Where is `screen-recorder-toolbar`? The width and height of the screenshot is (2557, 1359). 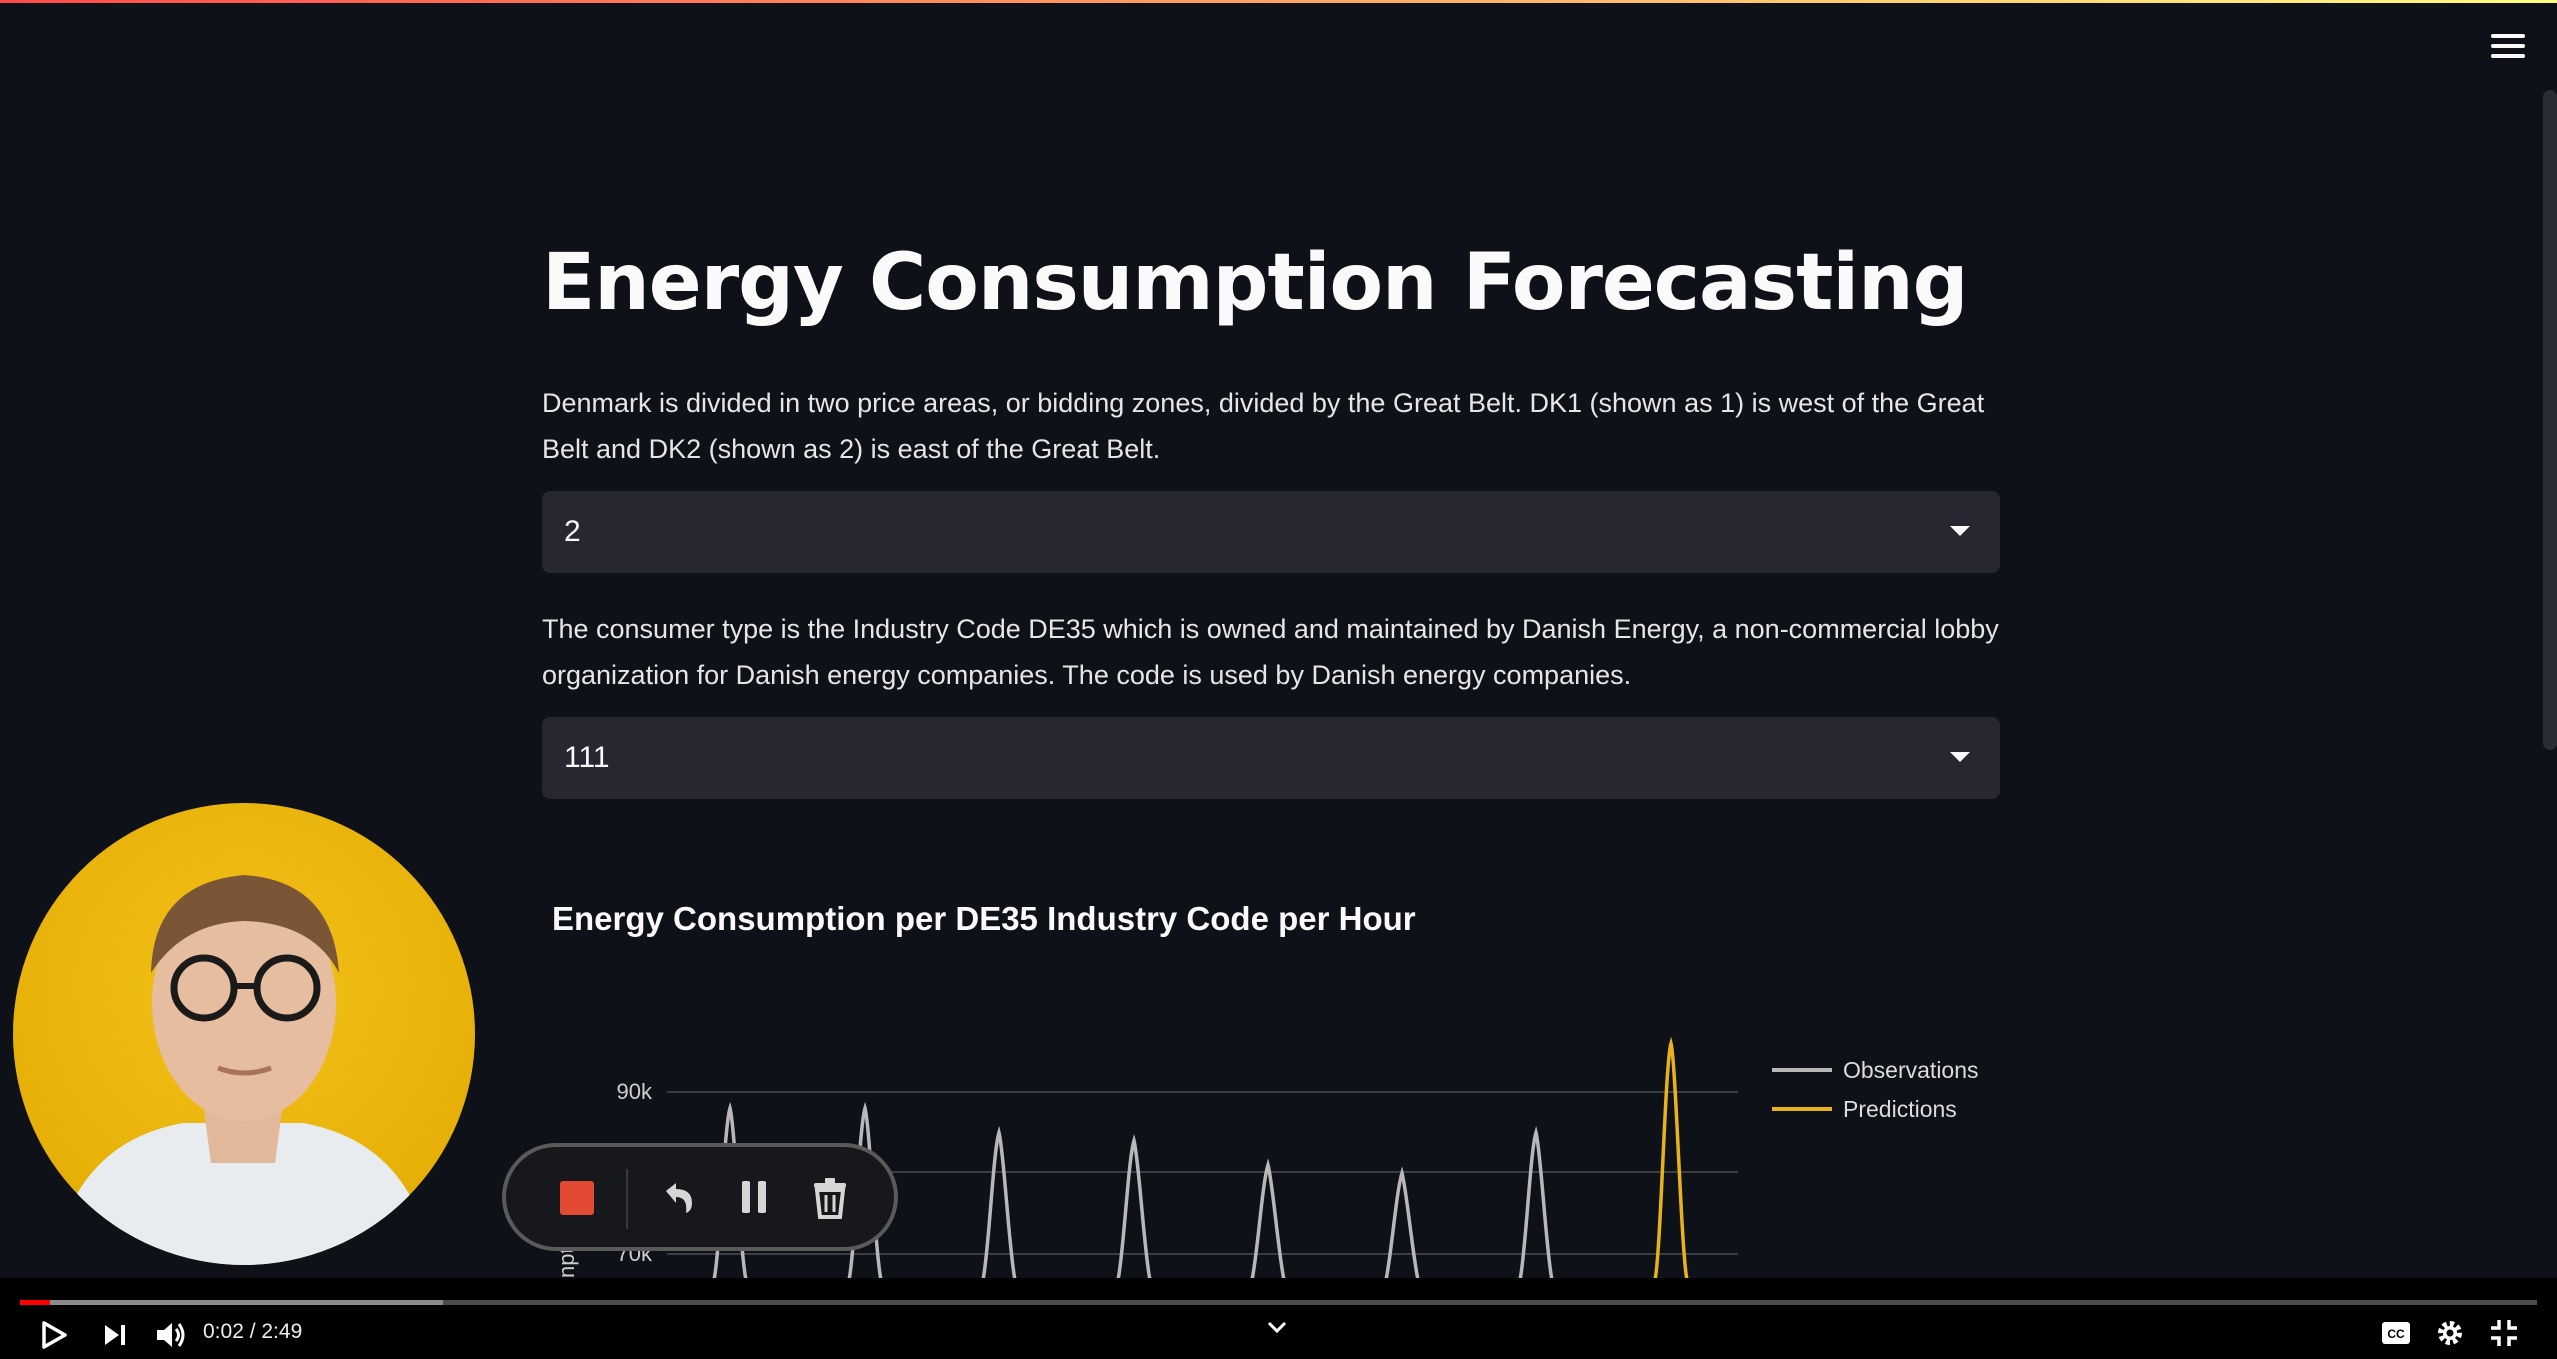
screen-recorder-toolbar is located at coordinates (700, 1197).